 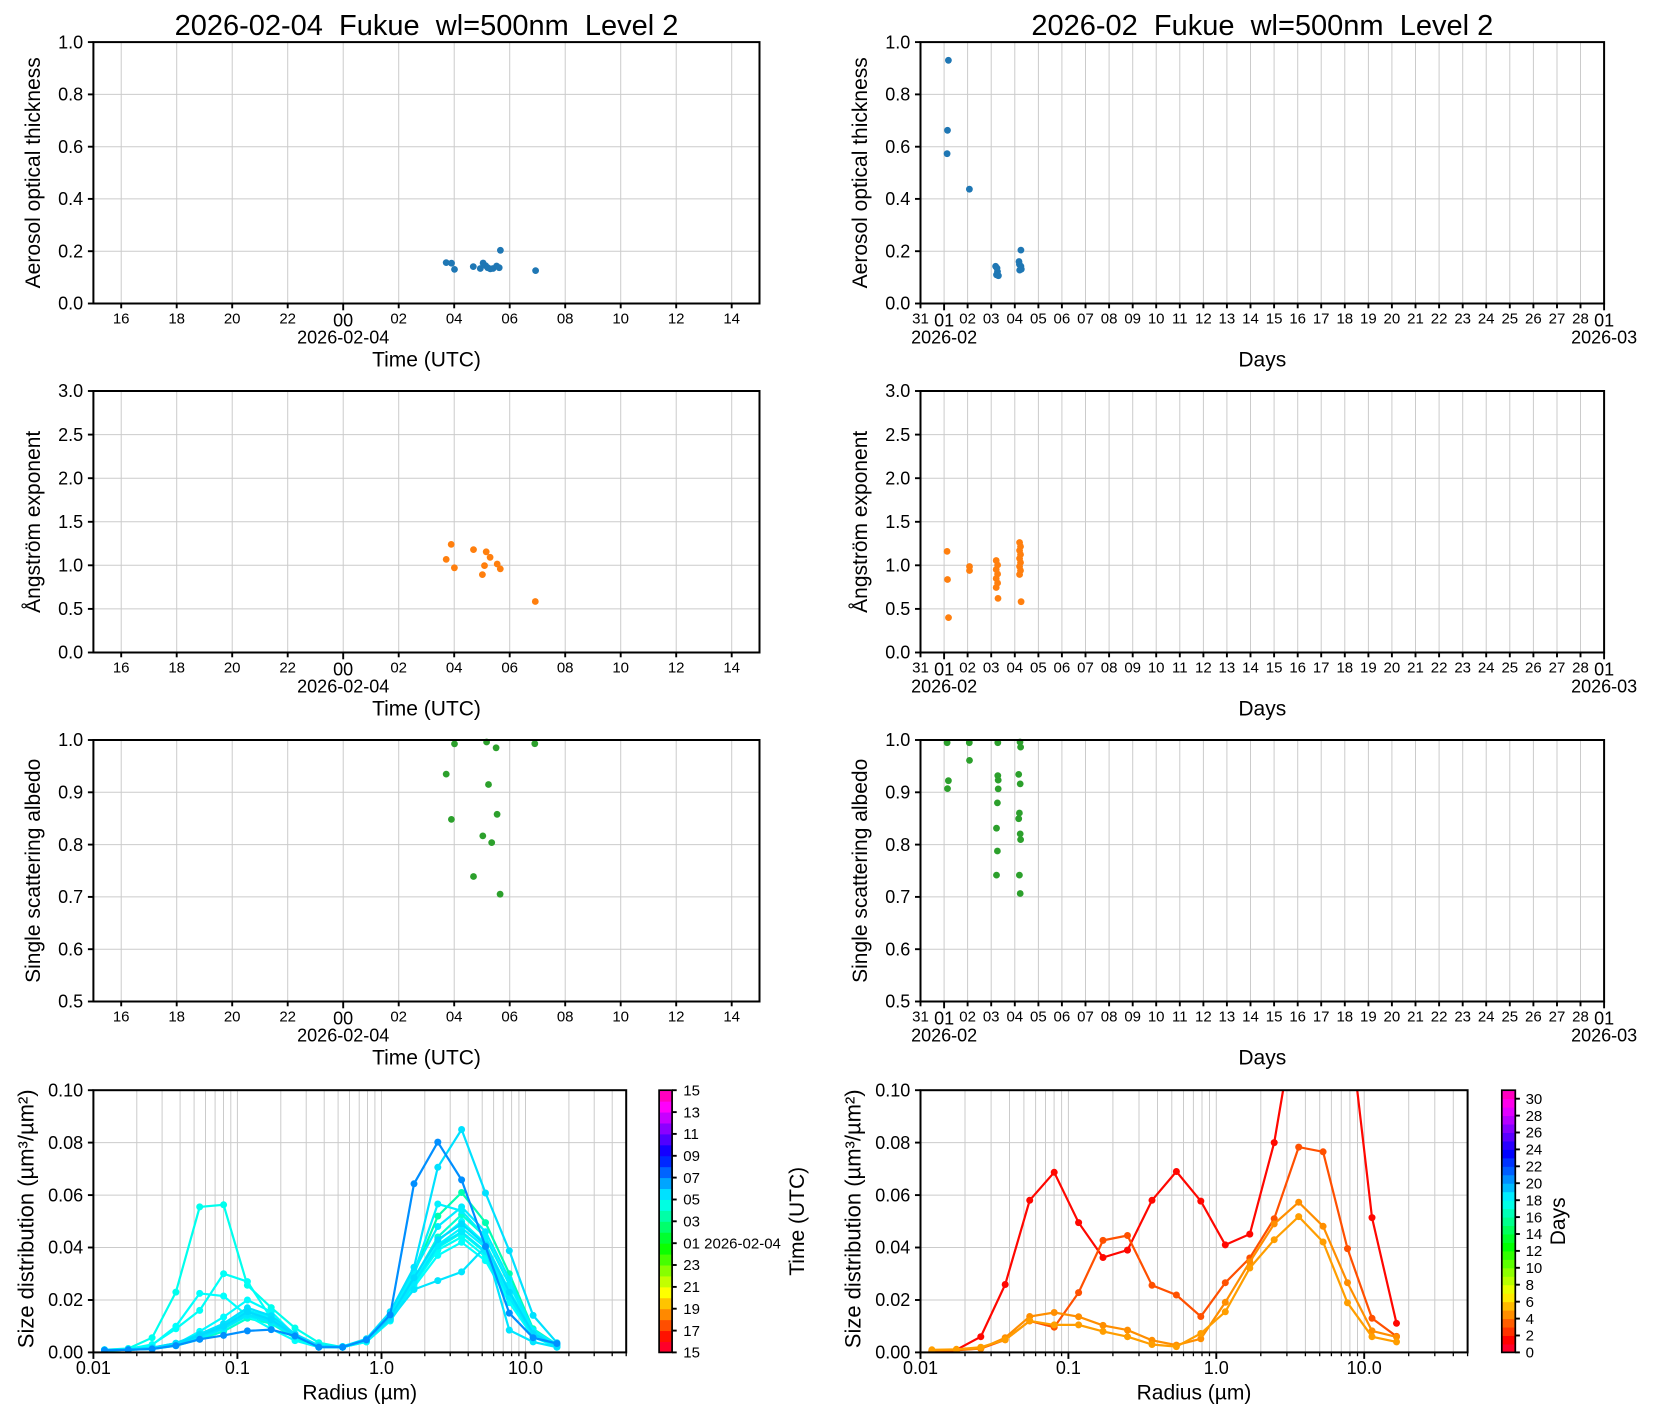 What do you see at coordinates (1439, 319) in the screenshot?
I see `svg-text: 22` at bounding box center [1439, 319].